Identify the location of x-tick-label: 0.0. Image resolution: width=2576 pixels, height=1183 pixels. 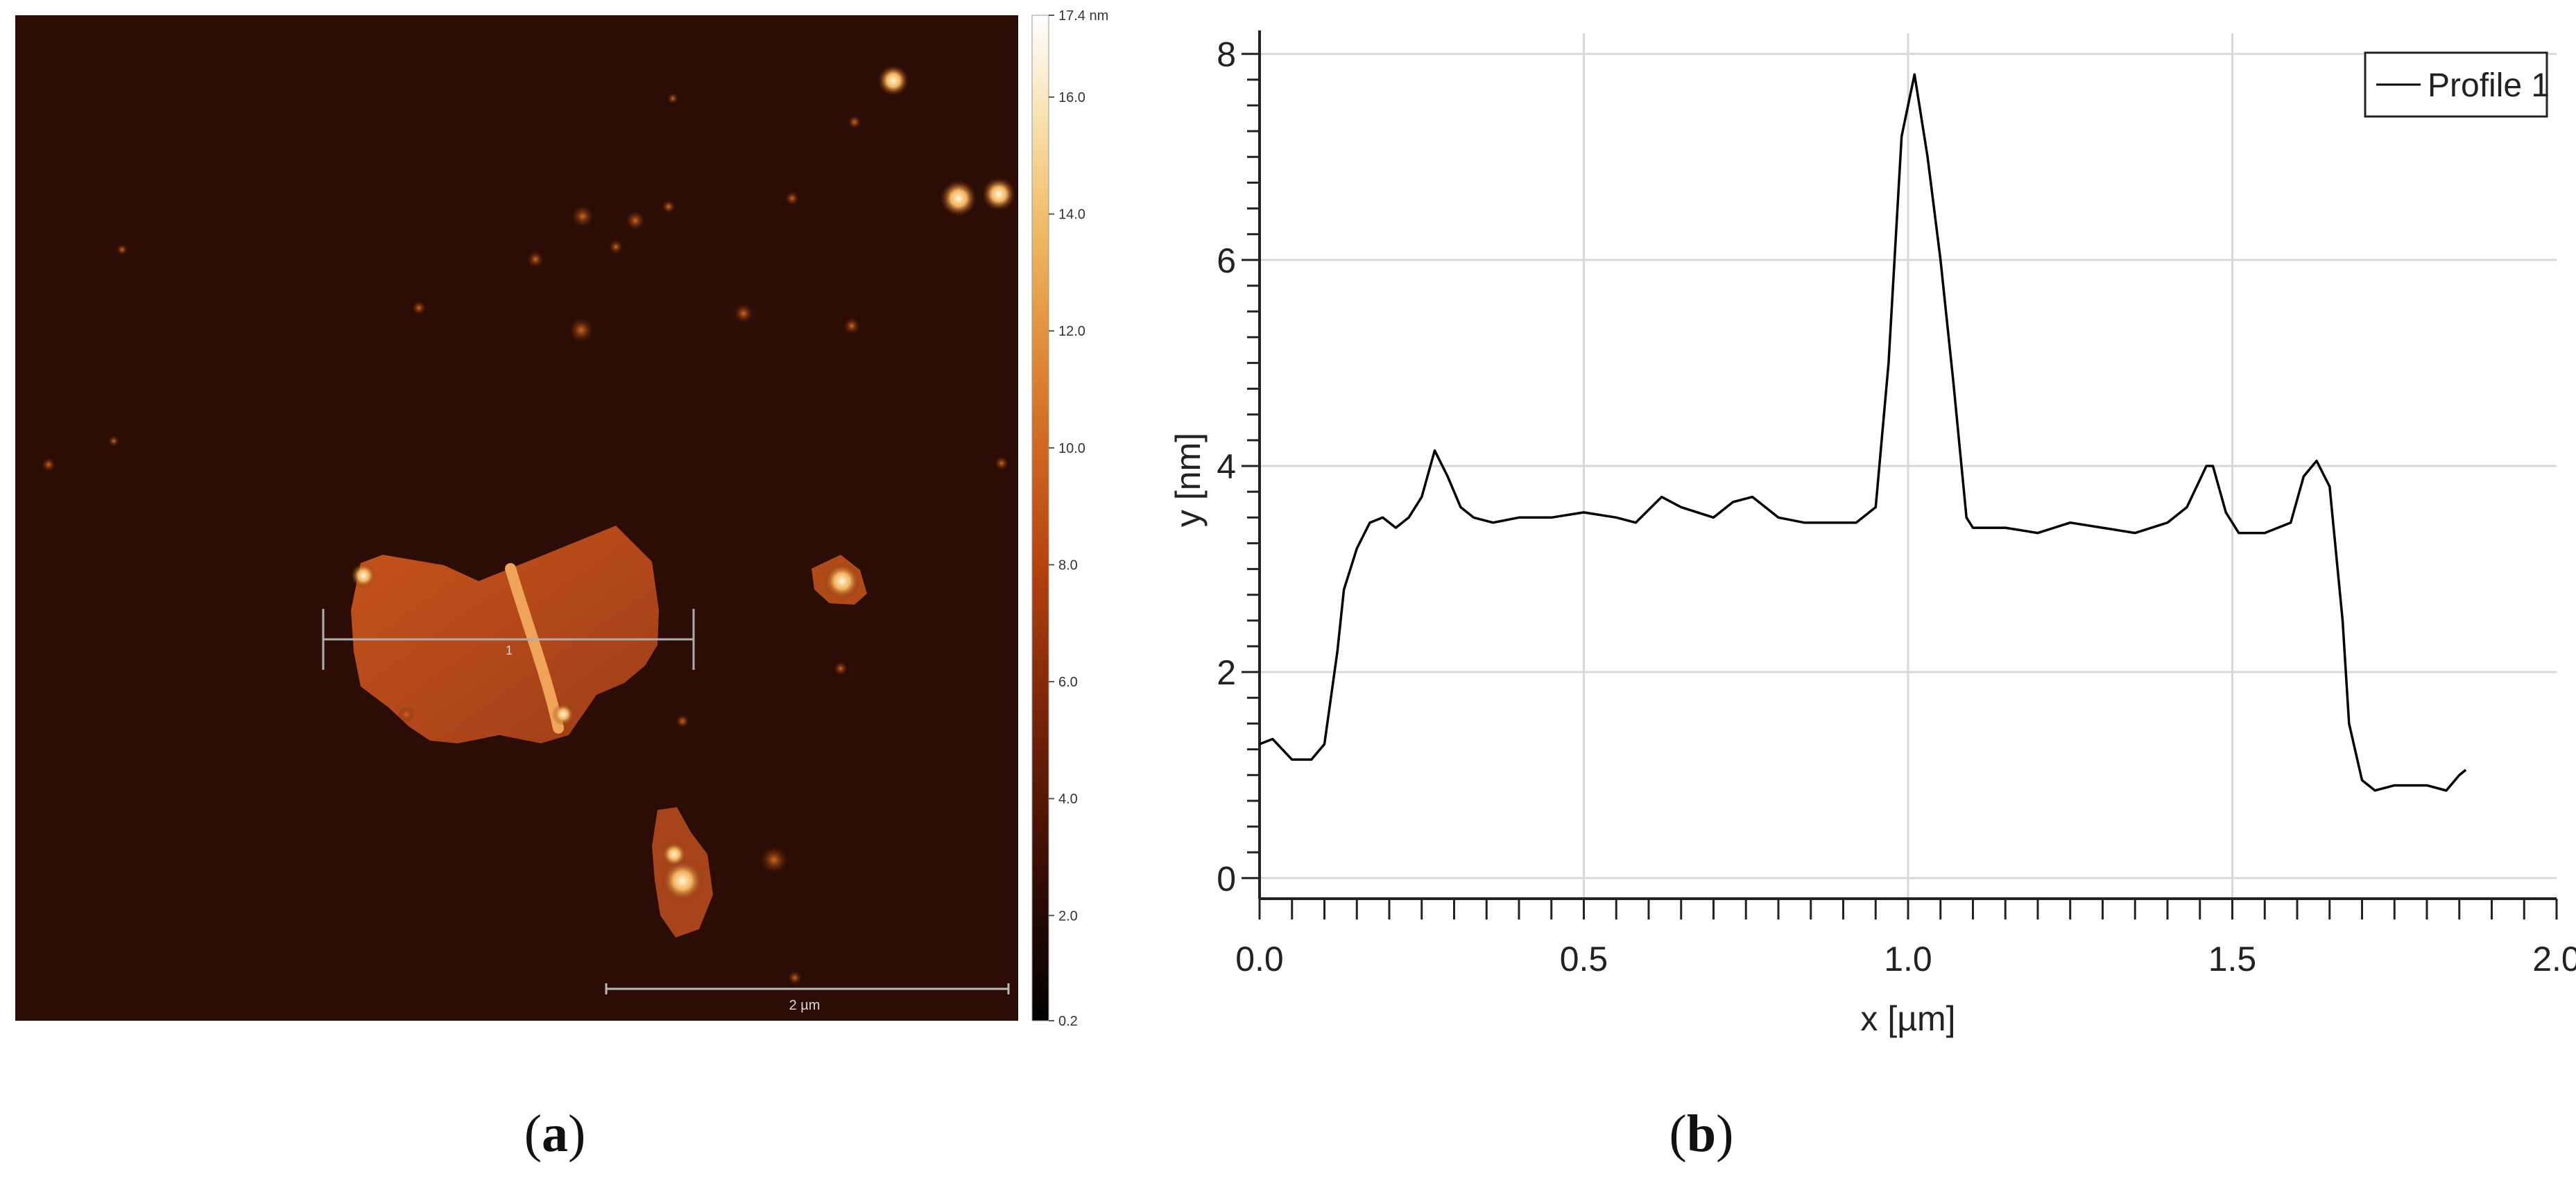
(1259, 959).